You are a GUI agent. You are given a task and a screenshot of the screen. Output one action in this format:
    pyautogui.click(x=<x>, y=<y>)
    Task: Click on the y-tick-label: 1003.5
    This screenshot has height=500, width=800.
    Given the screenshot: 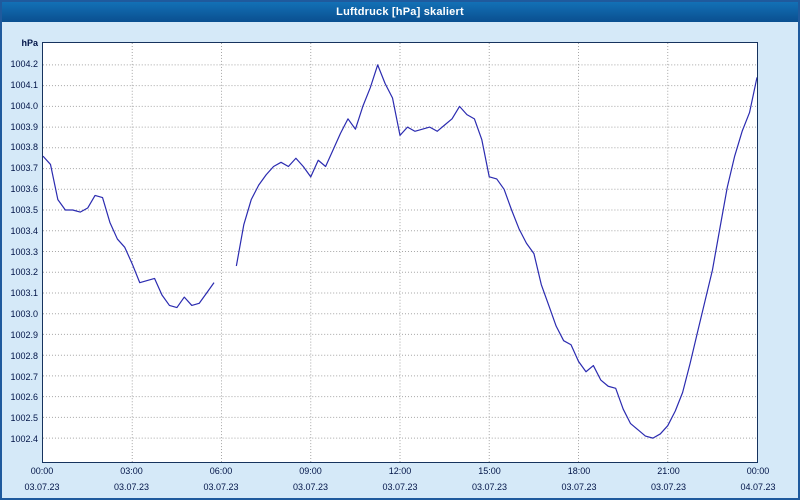 What is the action you would take?
    pyautogui.click(x=24, y=209)
    